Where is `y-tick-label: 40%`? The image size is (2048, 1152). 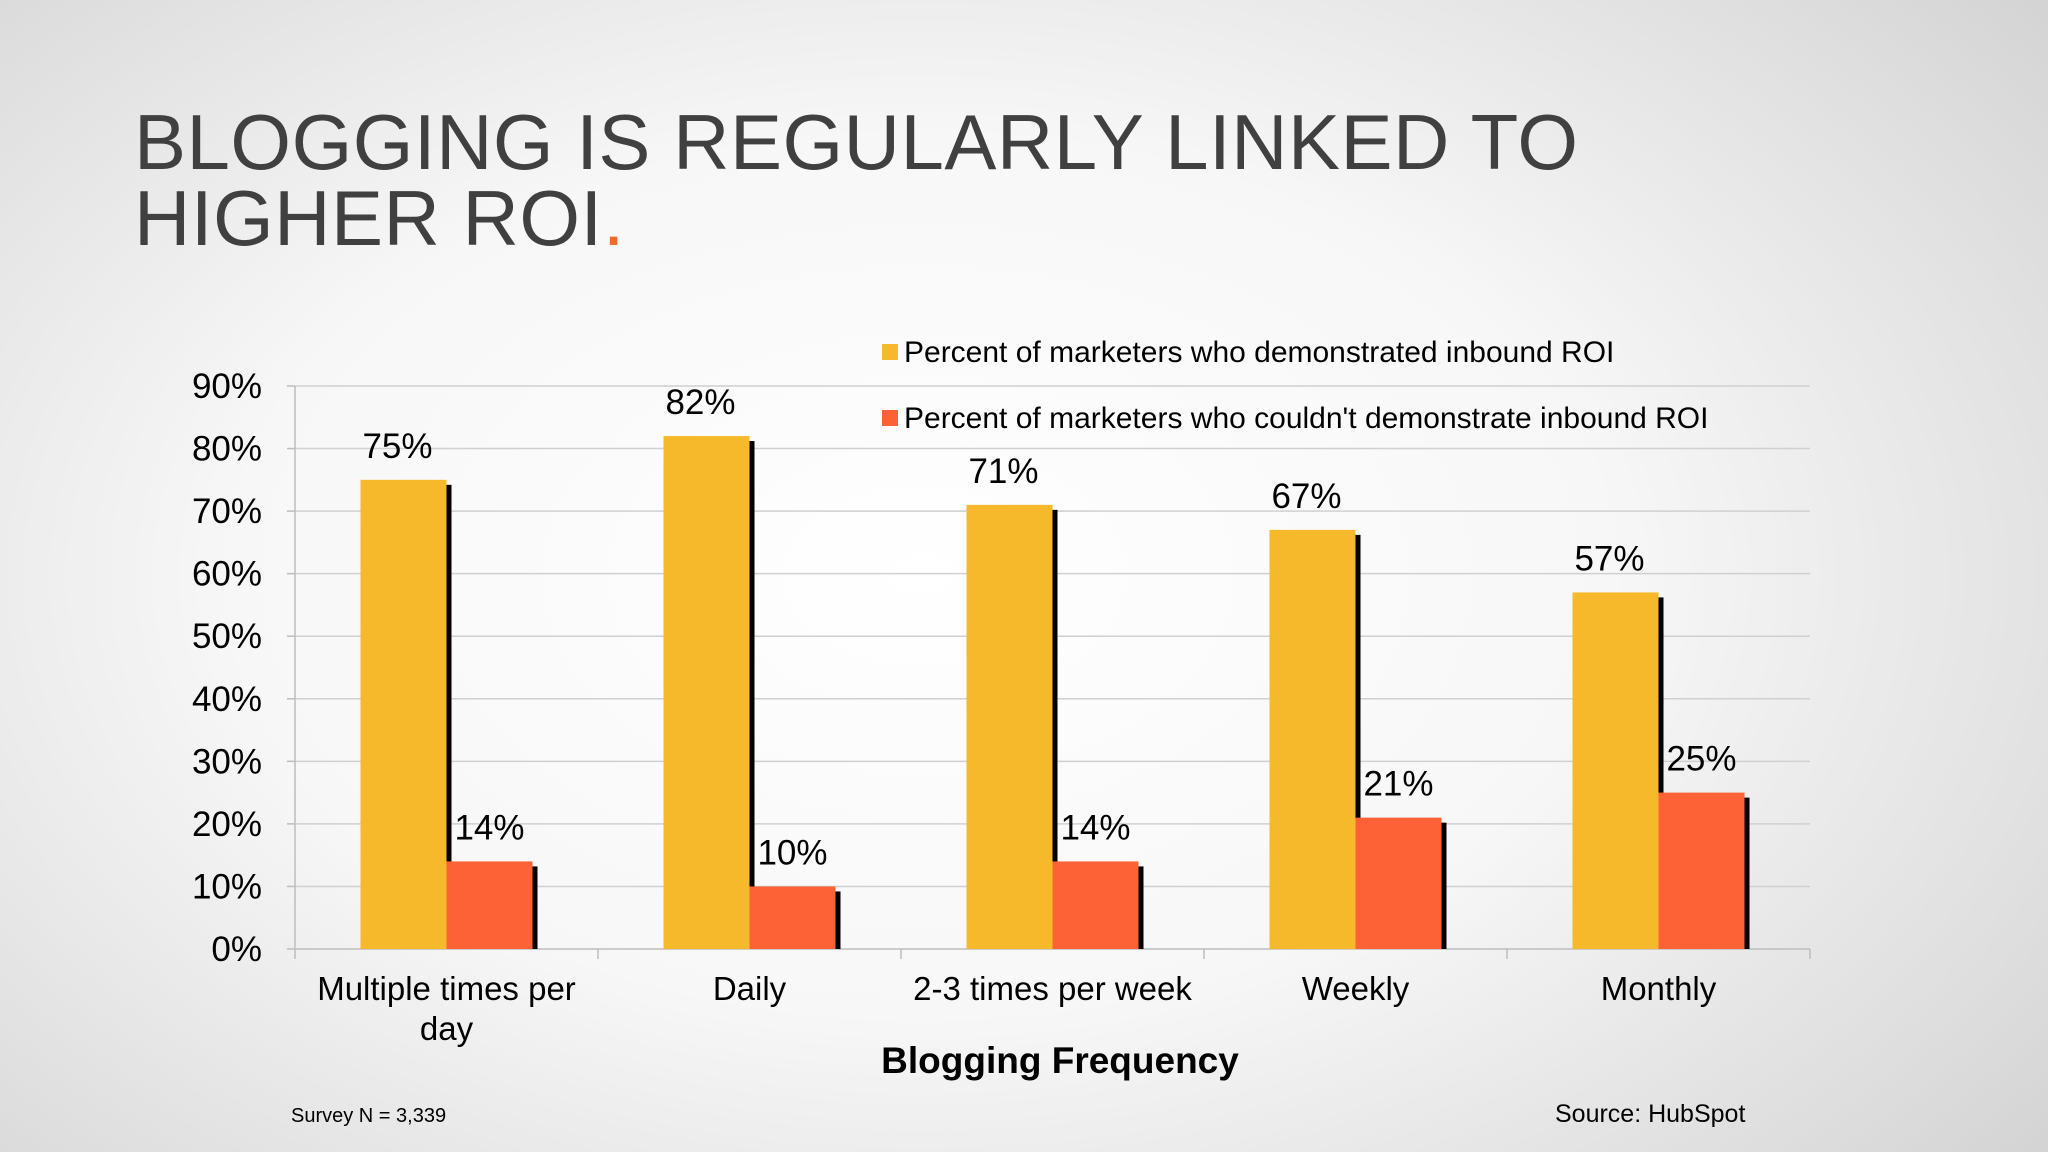
y-tick-label: 40% is located at coordinates (227, 699).